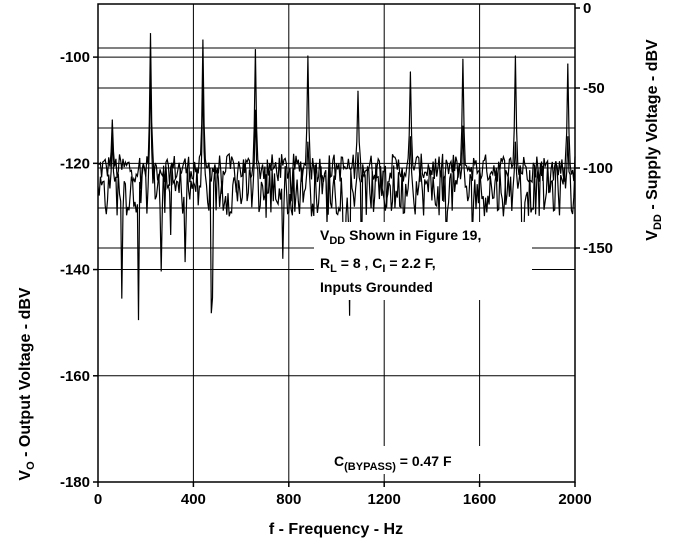 The height and width of the screenshot is (543, 674). I want to click on annotation-box, so click(423, 261).